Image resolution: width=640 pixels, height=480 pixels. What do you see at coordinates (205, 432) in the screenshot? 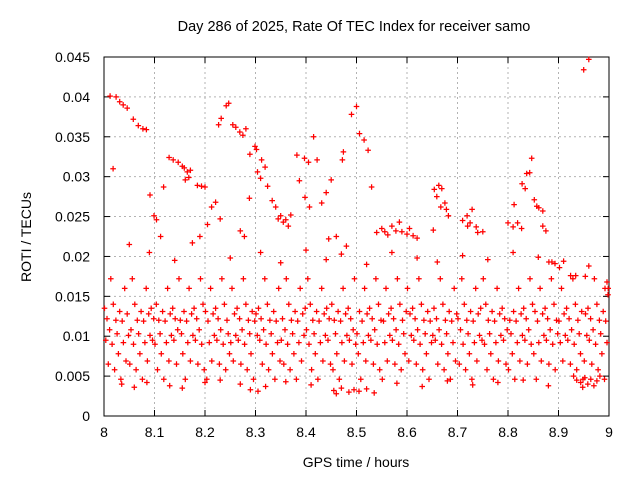
I see `x-tick-label: 8.2` at bounding box center [205, 432].